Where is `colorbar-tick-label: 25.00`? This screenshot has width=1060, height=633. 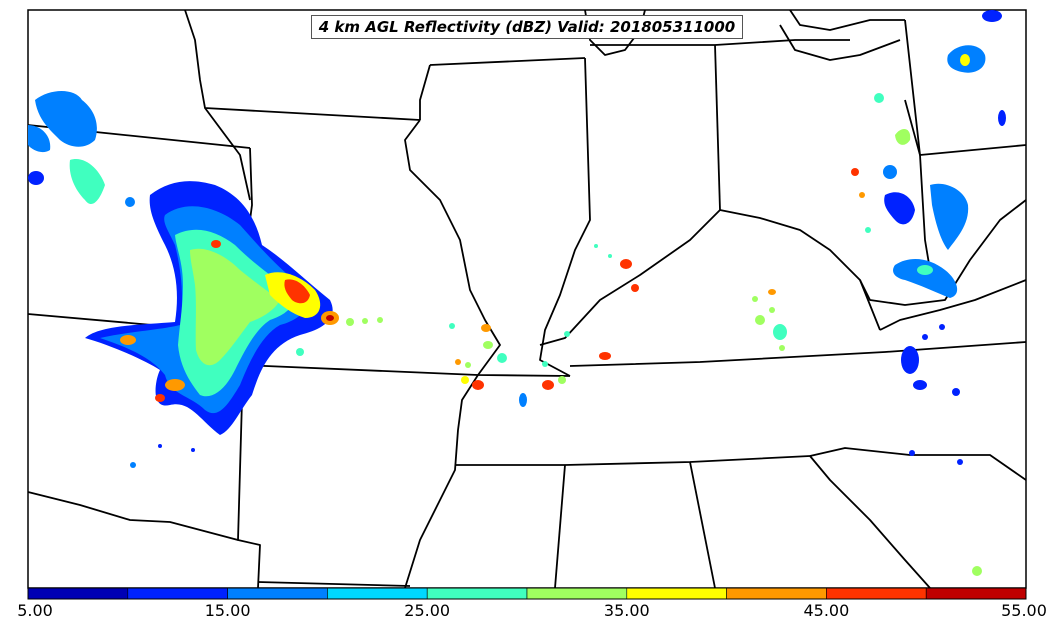
colorbar-tick-label: 25.00 is located at coordinates (427, 610).